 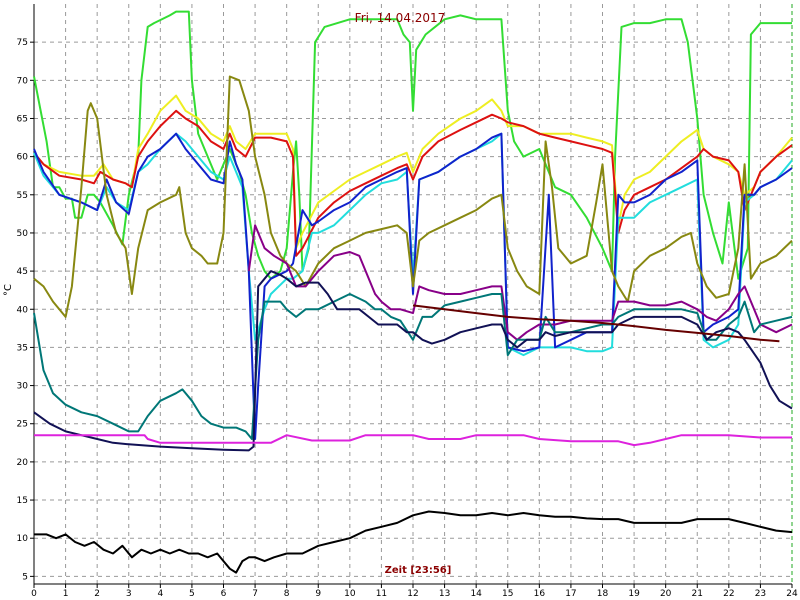 What do you see at coordinates (160, 594) in the screenshot?
I see `x-tick-label-4: 4` at bounding box center [160, 594].